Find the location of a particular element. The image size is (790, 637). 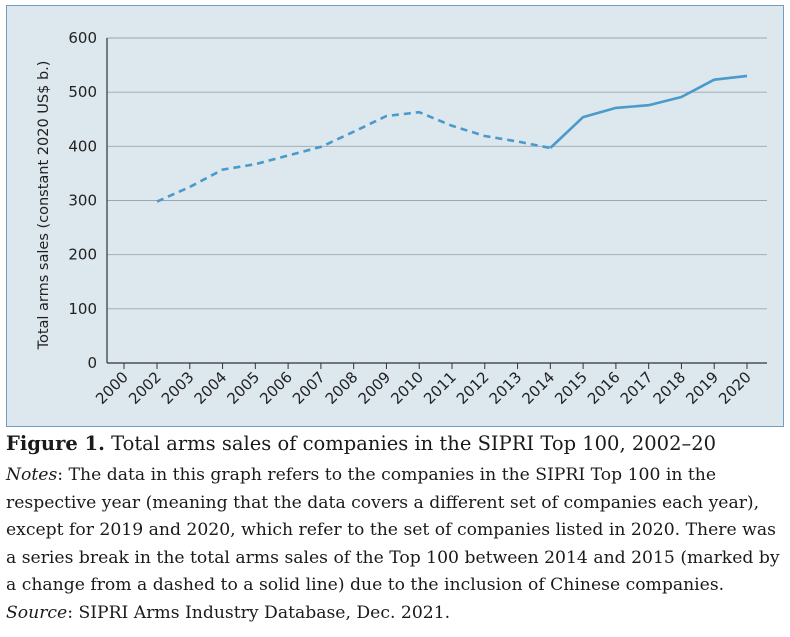

series-line-dashed is located at coordinates (353, 156).